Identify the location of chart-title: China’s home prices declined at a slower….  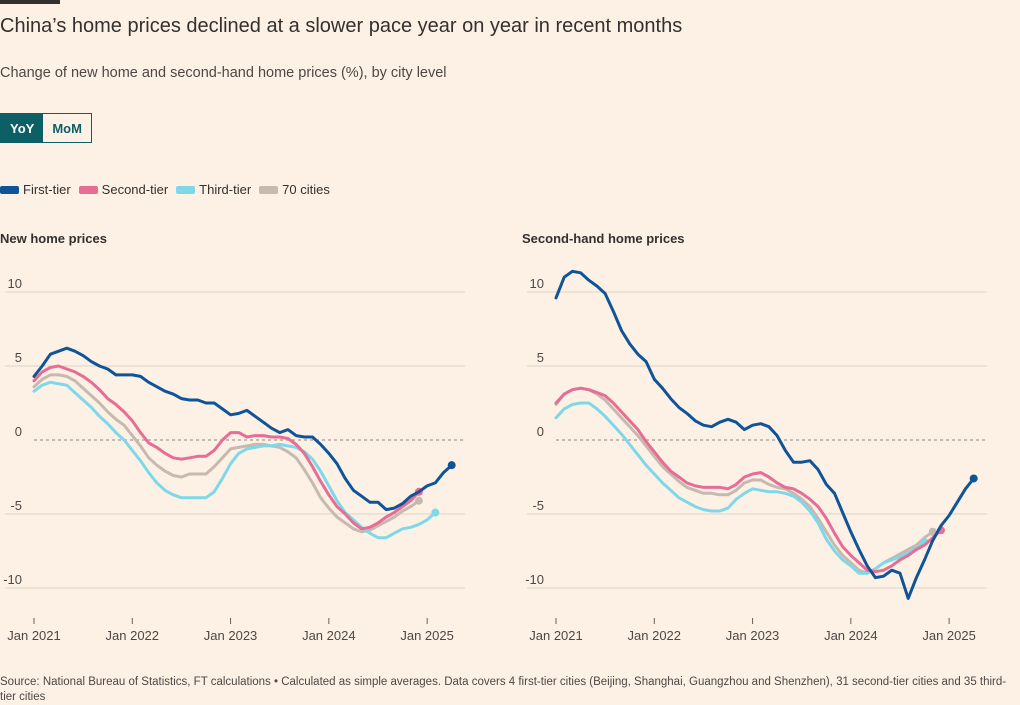
(341, 26).